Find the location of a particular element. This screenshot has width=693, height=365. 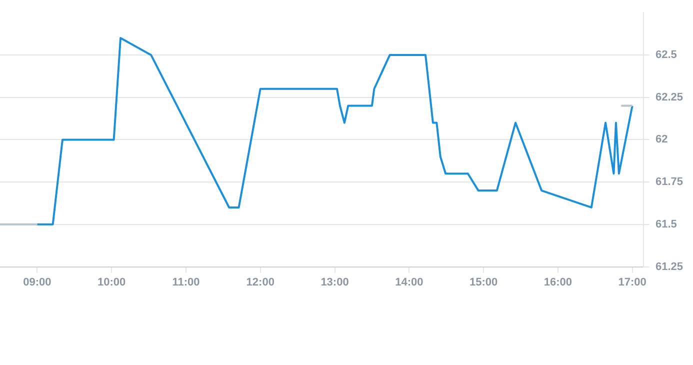

y-tick-label: 62 is located at coordinates (661, 140).